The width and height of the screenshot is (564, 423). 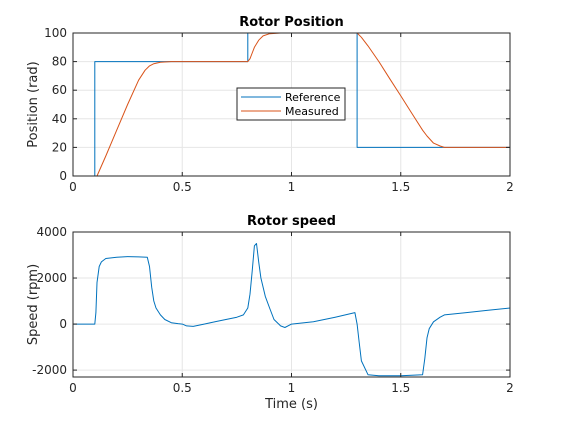 What do you see at coordinates (55, 33) in the screenshot?
I see `position-y-tick-label: 100` at bounding box center [55, 33].